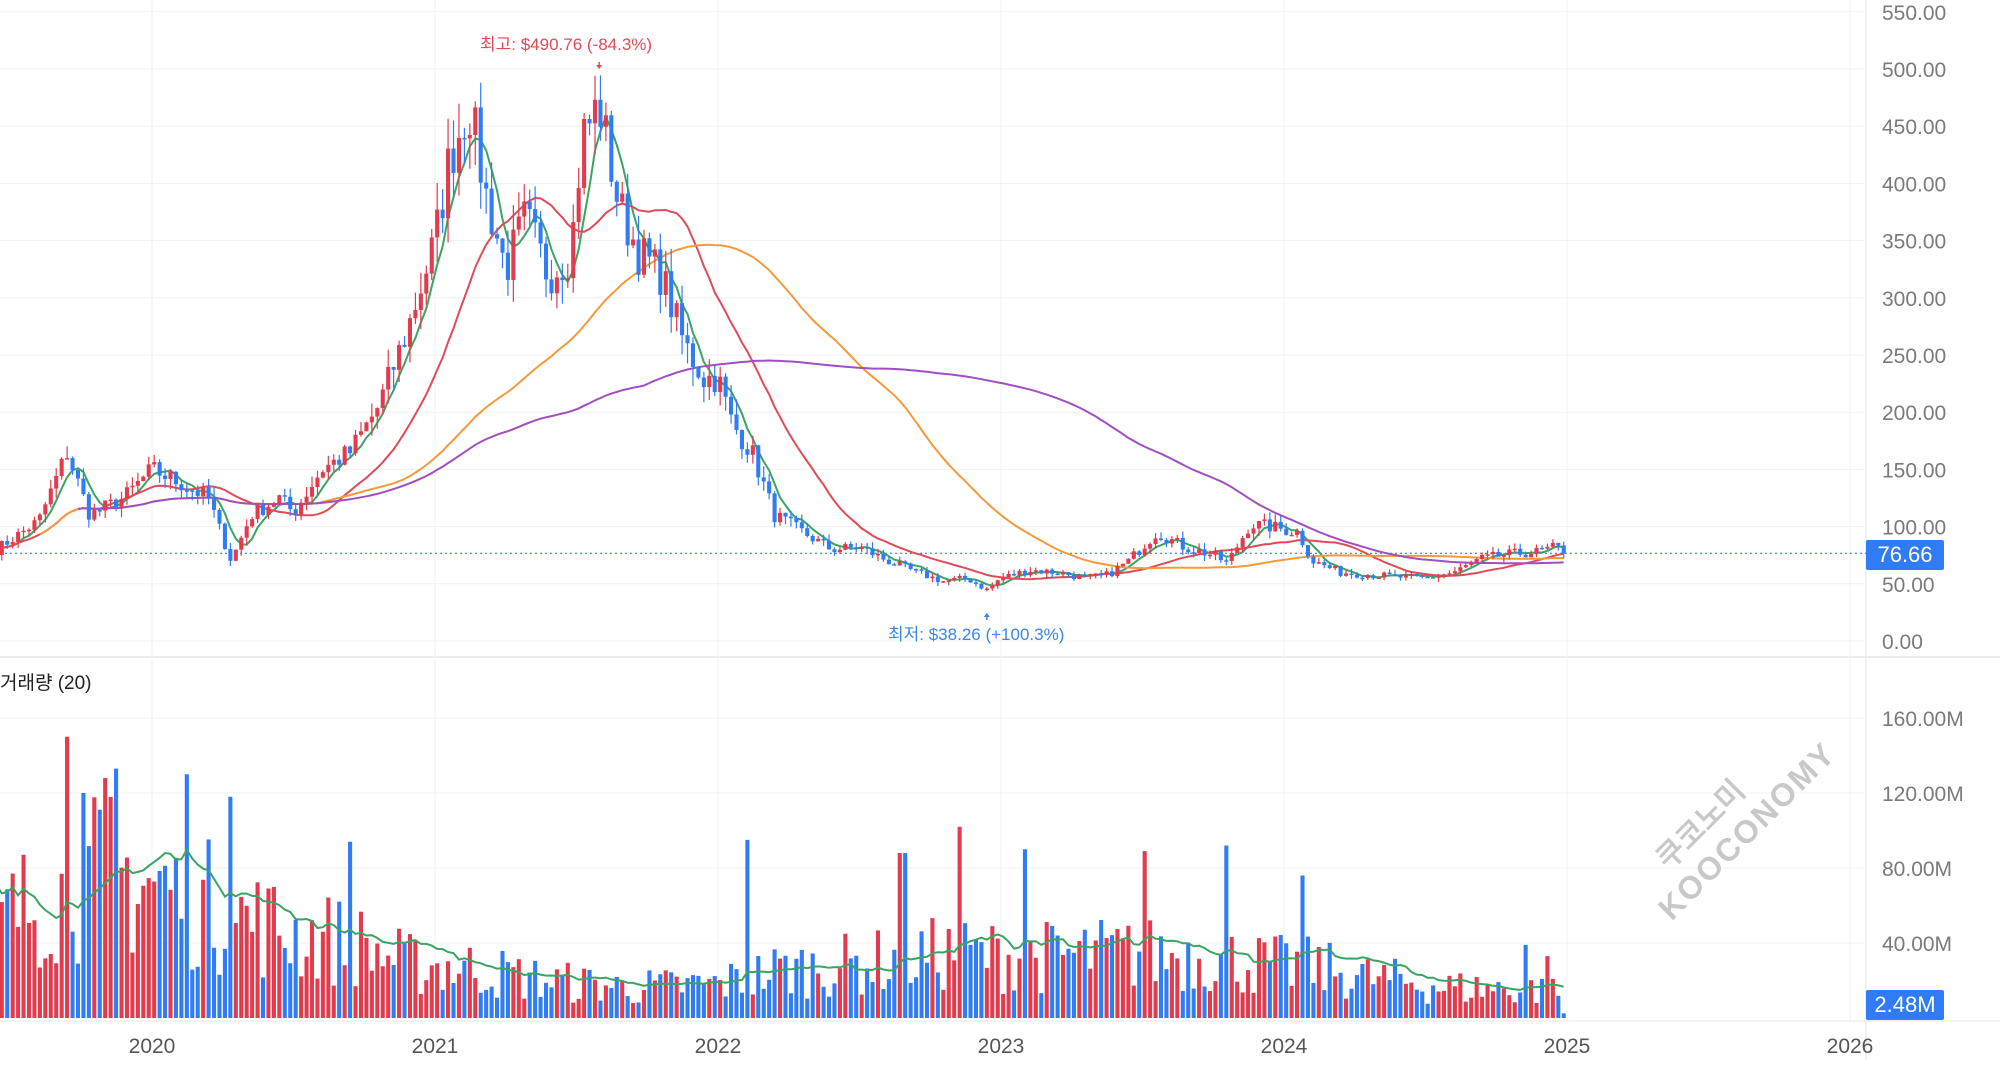 Image resolution: width=2000 pixels, height=1065 pixels. Describe the element at coordinates (1914, 127) in the screenshot. I see `price-tick-label: 450.00` at that location.